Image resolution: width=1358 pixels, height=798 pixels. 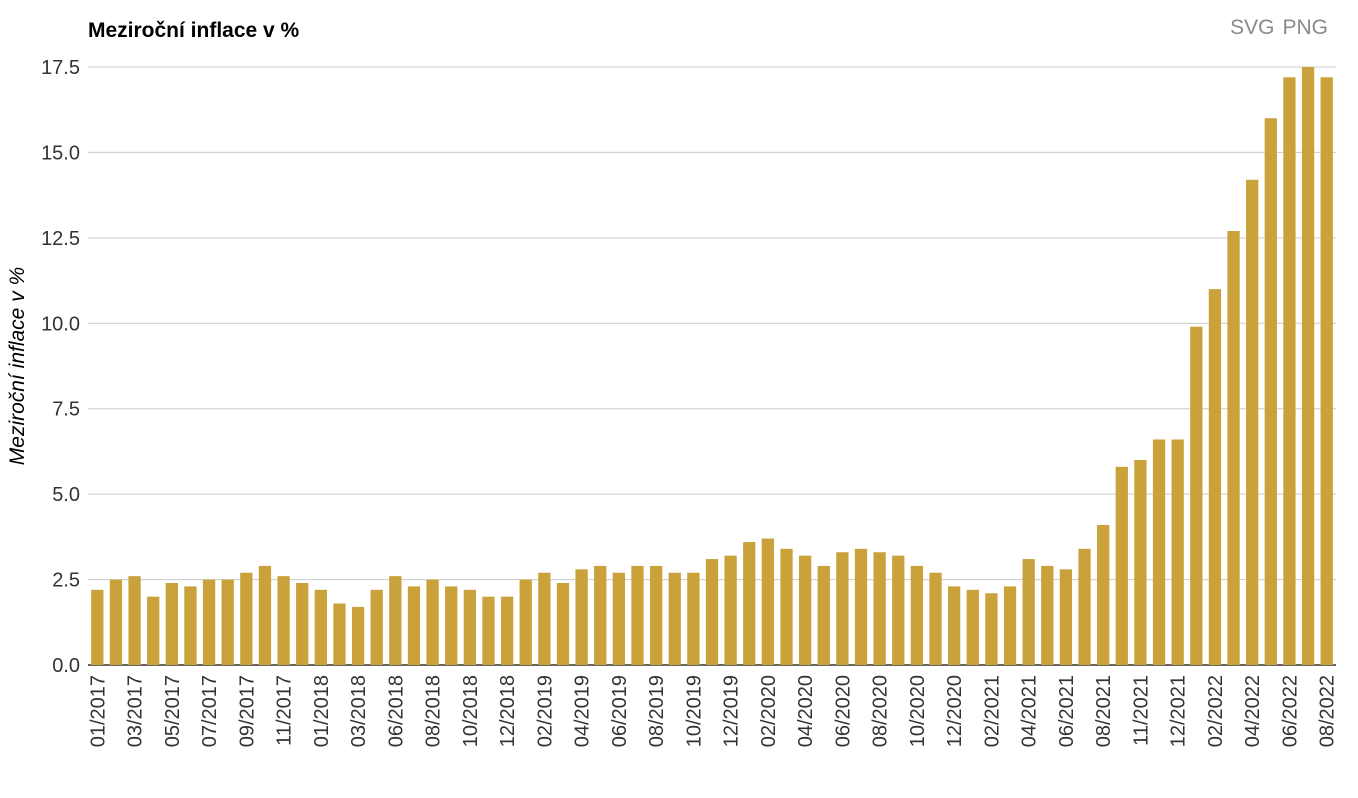 I want to click on export-png-button: PNG, so click(x=1305, y=27).